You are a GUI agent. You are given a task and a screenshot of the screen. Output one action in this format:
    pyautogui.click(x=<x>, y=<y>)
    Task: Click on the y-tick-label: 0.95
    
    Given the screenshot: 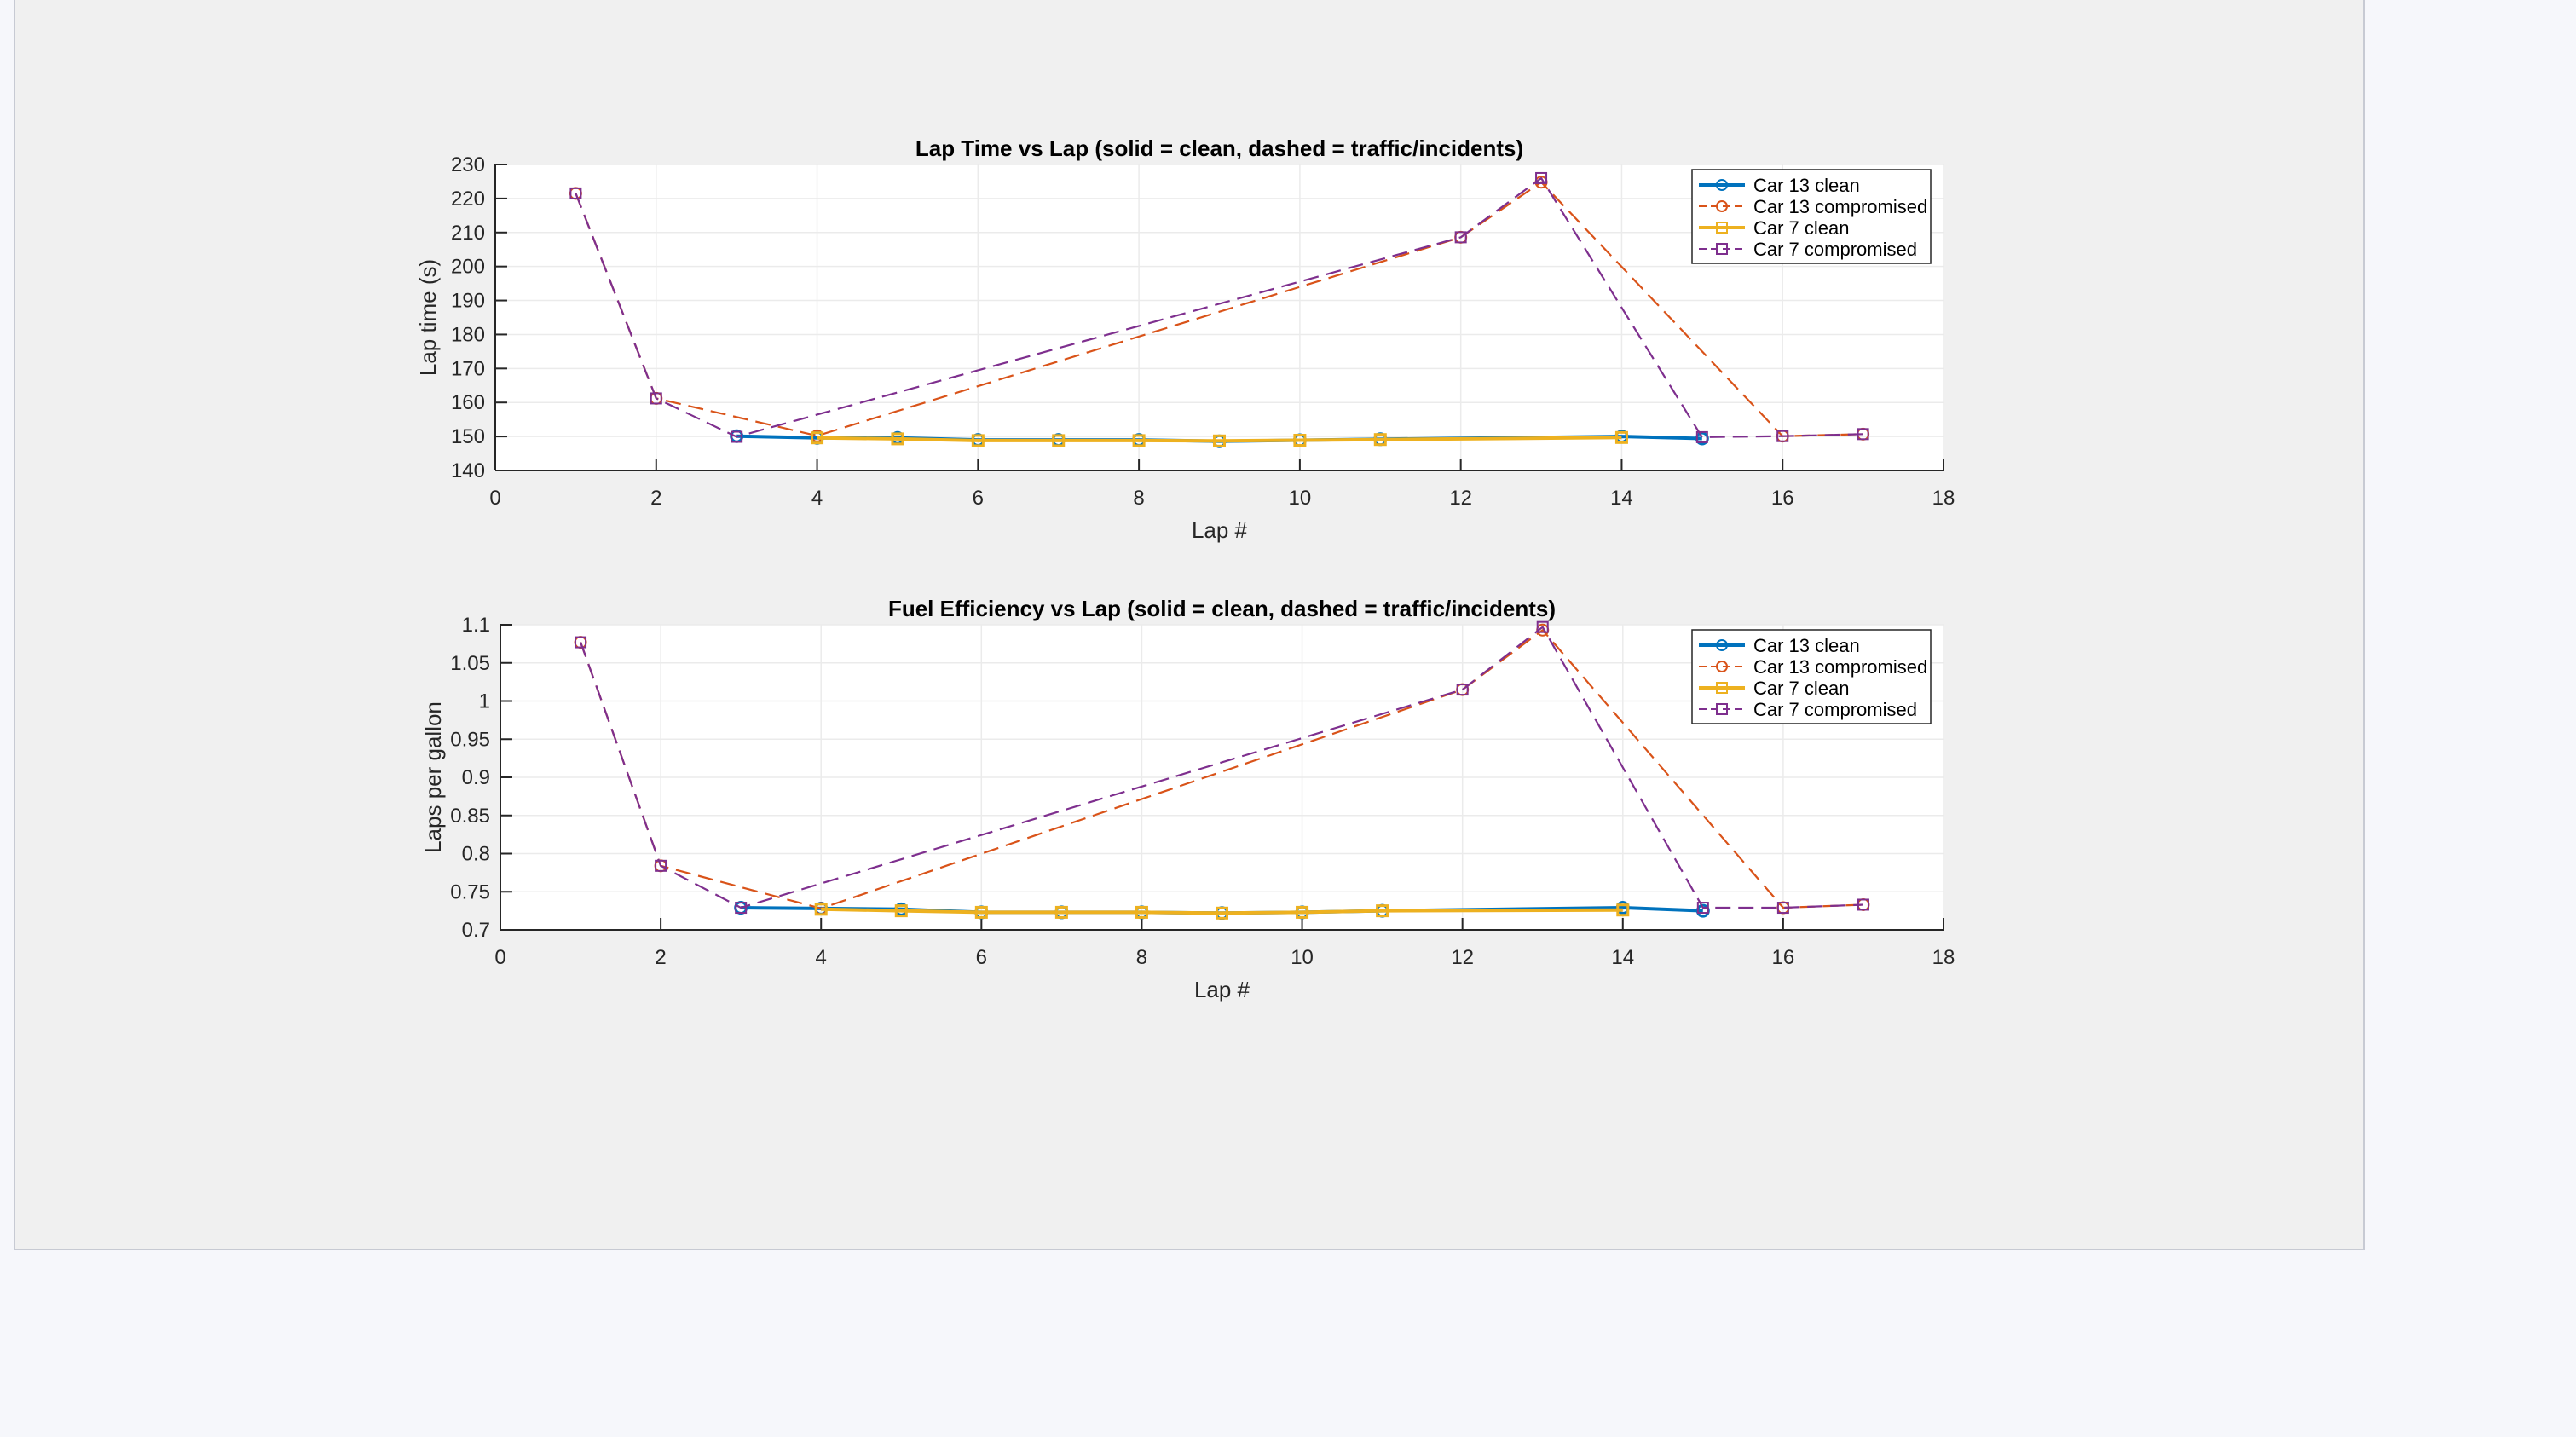 What is the action you would take?
    pyautogui.click(x=470, y=739)
    